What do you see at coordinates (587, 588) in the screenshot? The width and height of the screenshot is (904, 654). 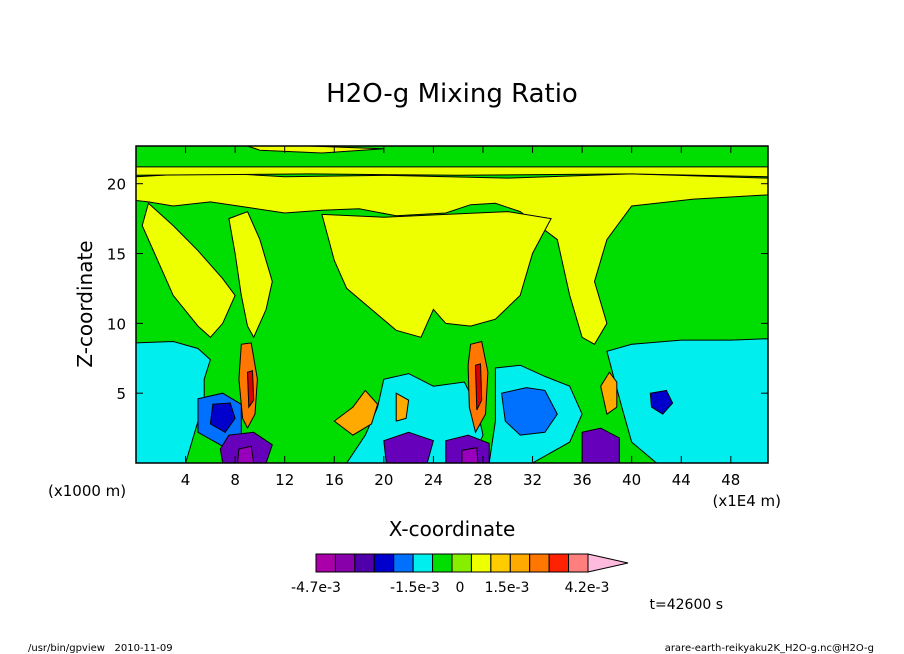 I see `colorbar-label: 4.2e-3` at bounding box center [587, 588].